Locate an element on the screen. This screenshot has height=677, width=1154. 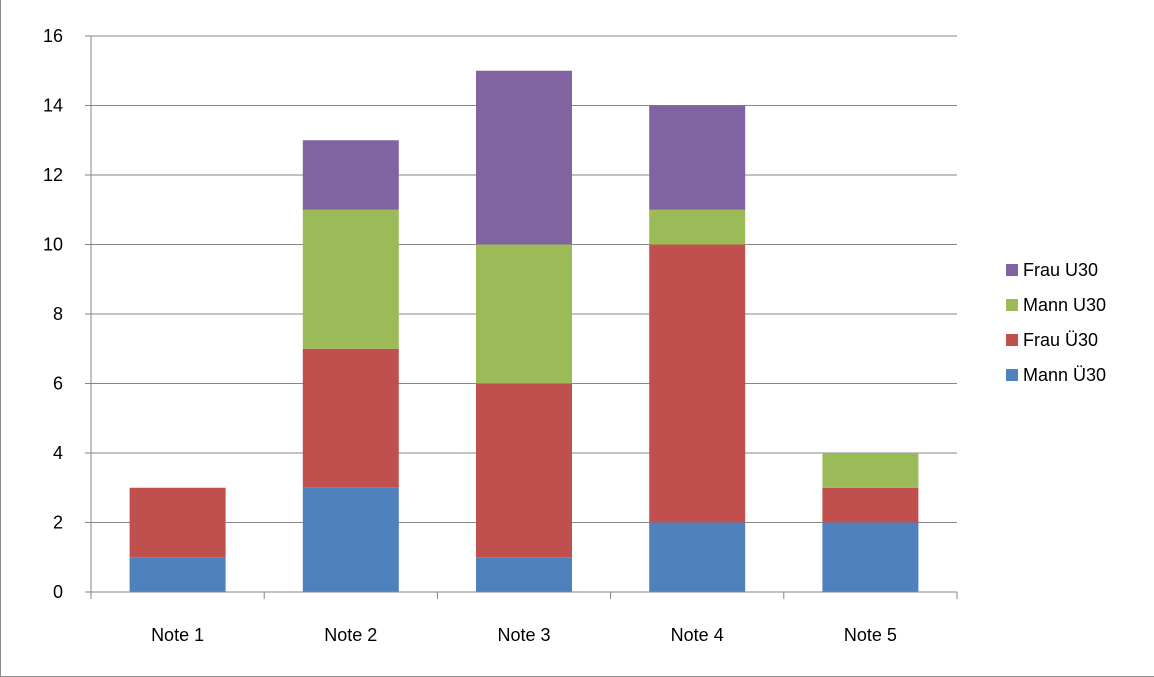
y-tick-label: 6 is located at coordinates (58, 384).